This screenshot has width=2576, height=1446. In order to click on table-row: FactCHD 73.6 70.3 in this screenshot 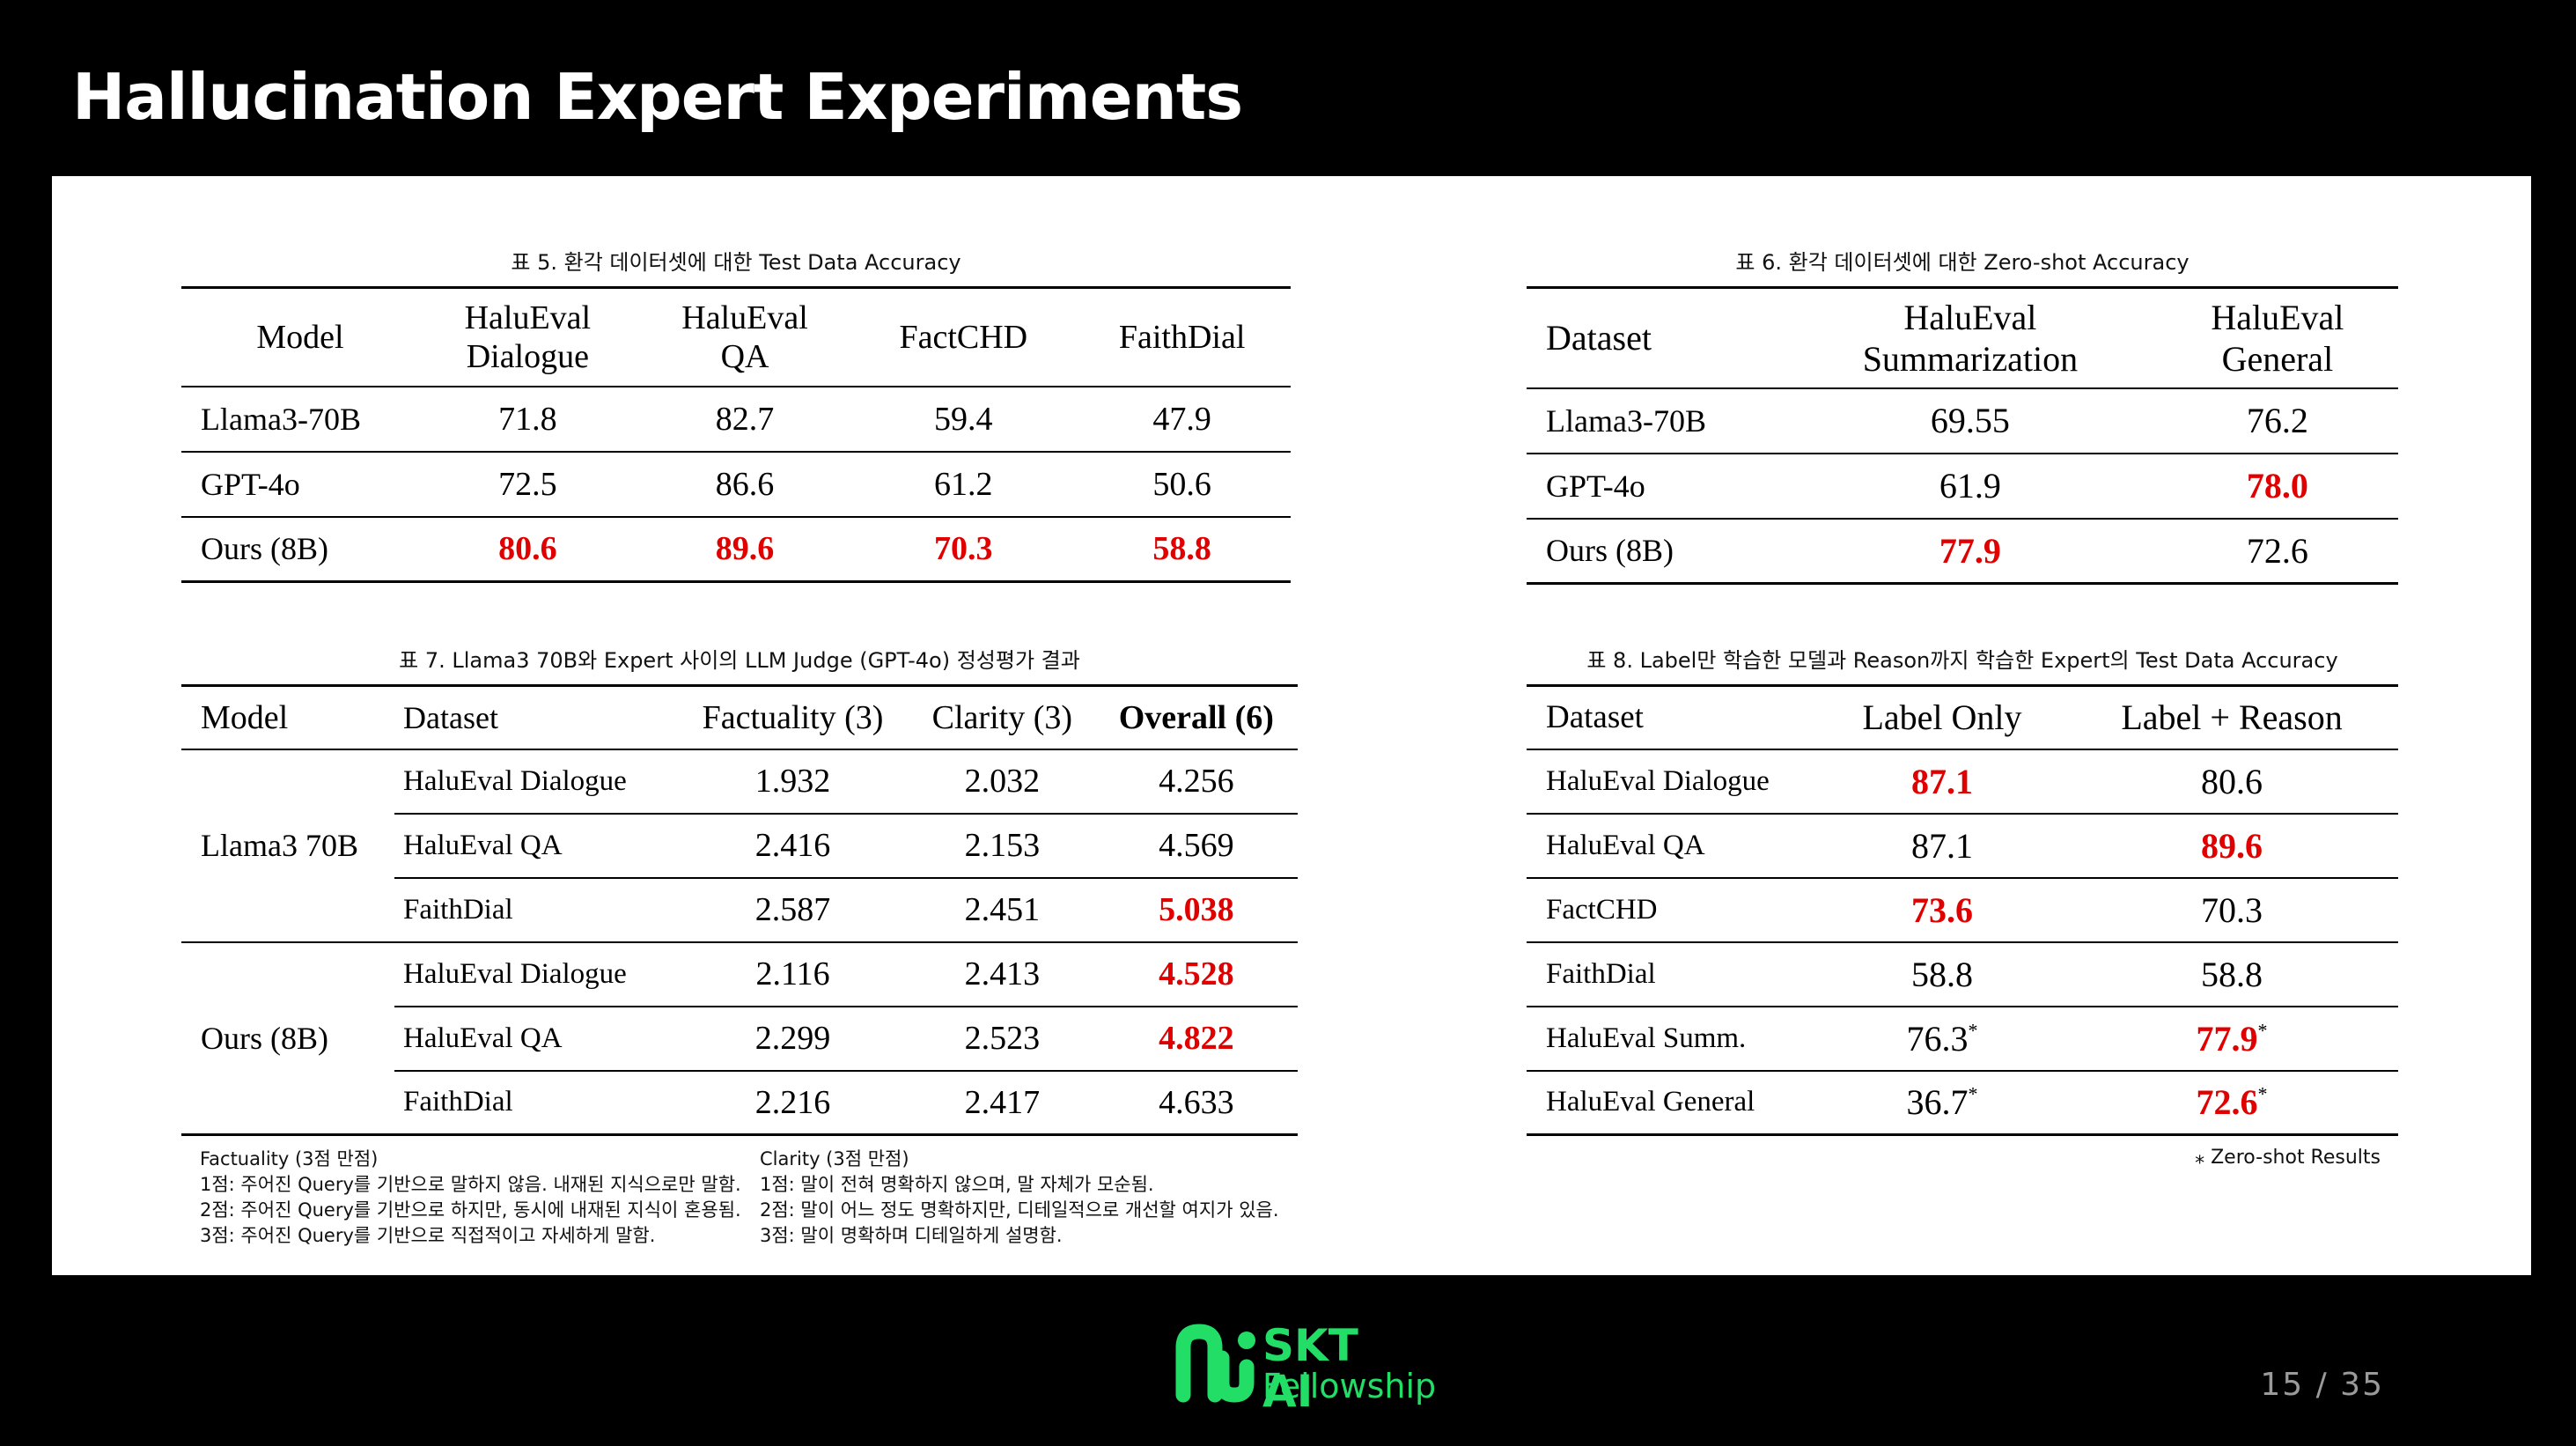, I will do `click(1963, 909)`.